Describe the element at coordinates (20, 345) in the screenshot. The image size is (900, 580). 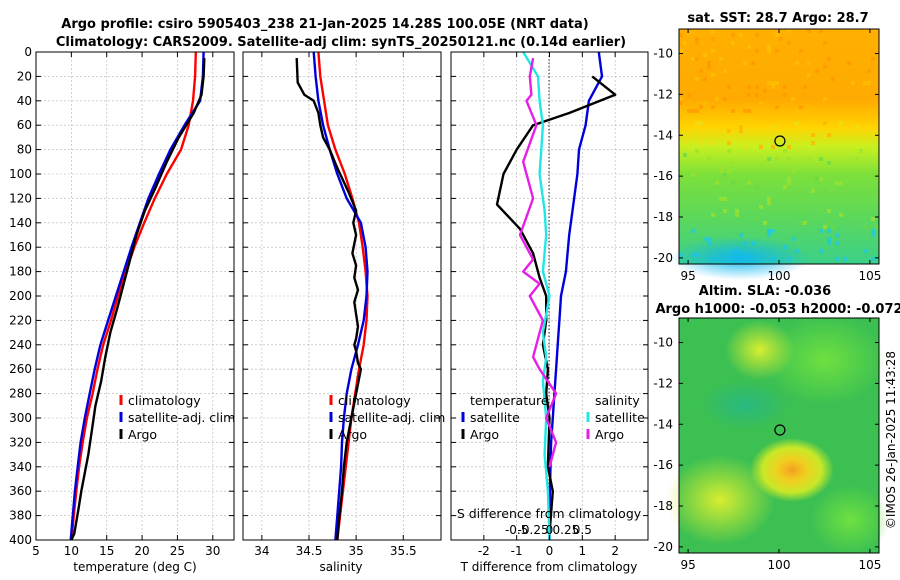
I see `y-tick-label: 240` at that location.